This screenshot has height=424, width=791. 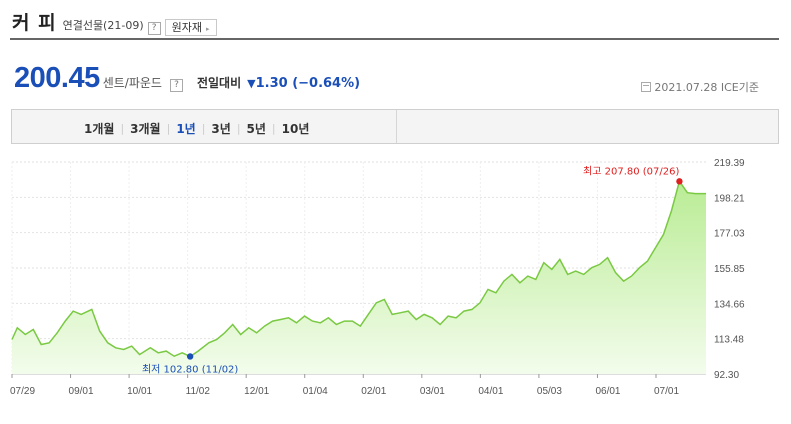 I want to click on x-tick-label: 02/01, so click(x=373, y=391).